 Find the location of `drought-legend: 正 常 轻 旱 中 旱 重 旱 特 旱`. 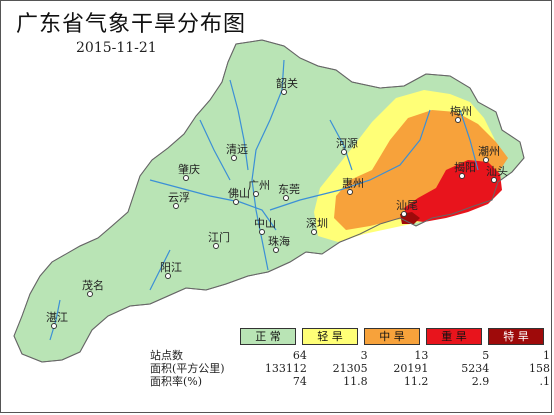

drought-legend: 正 常 轻 旱 中 旱 重 旱 特 旱 is located at coordinates (395, 336).